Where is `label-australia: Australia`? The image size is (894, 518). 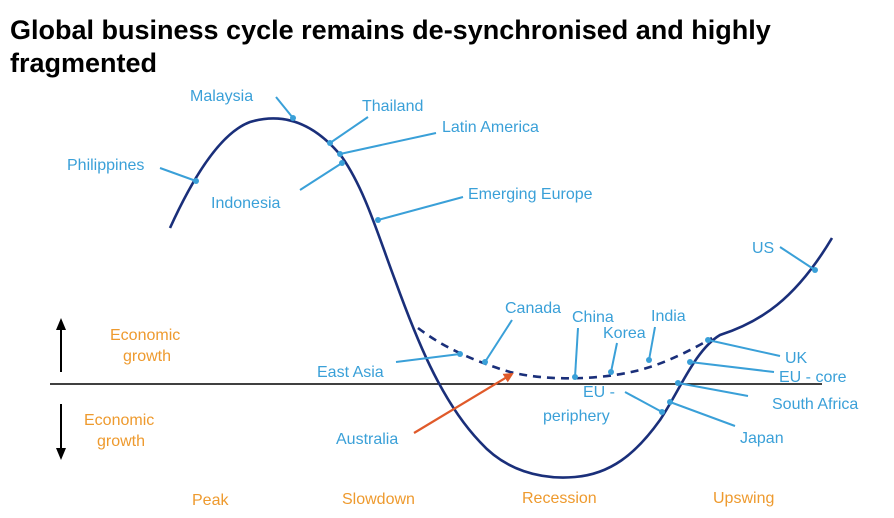
label-australia: Australia is located at coordinates (367, 439).